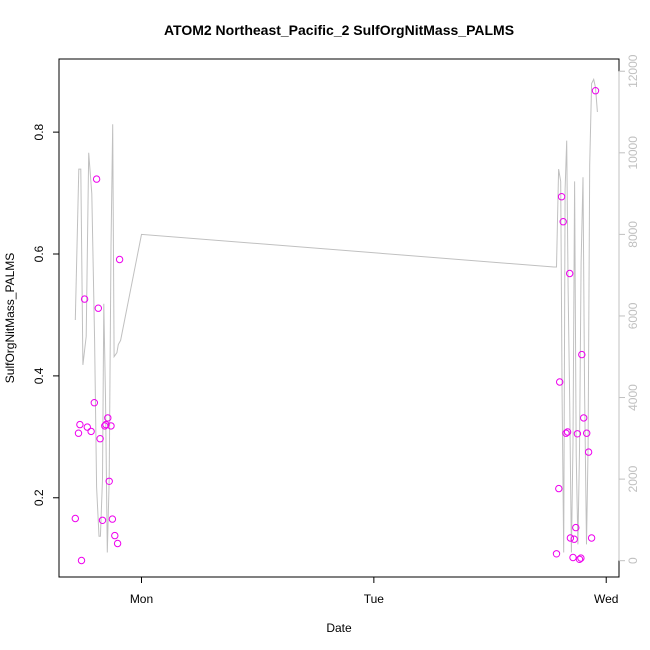 The height and width of the screenshot is (650, 650). I want to click on y-tick-label: 0.8, so click(39, 131).